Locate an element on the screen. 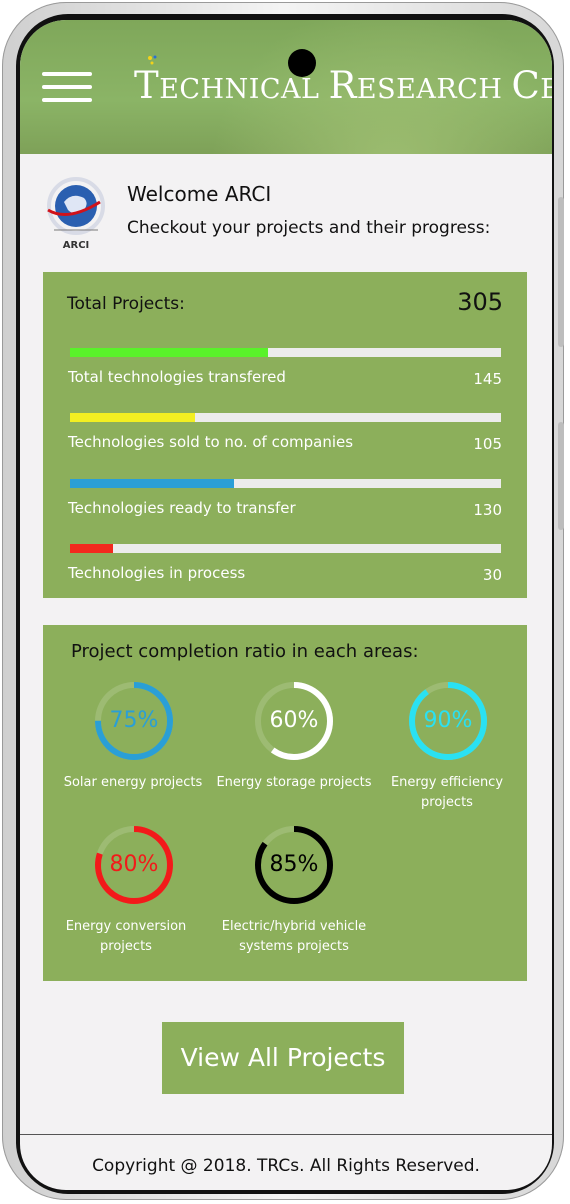 This screenshot has width=570, height=1204. arci-logo: ARCI is located at coordinates (76, 214).